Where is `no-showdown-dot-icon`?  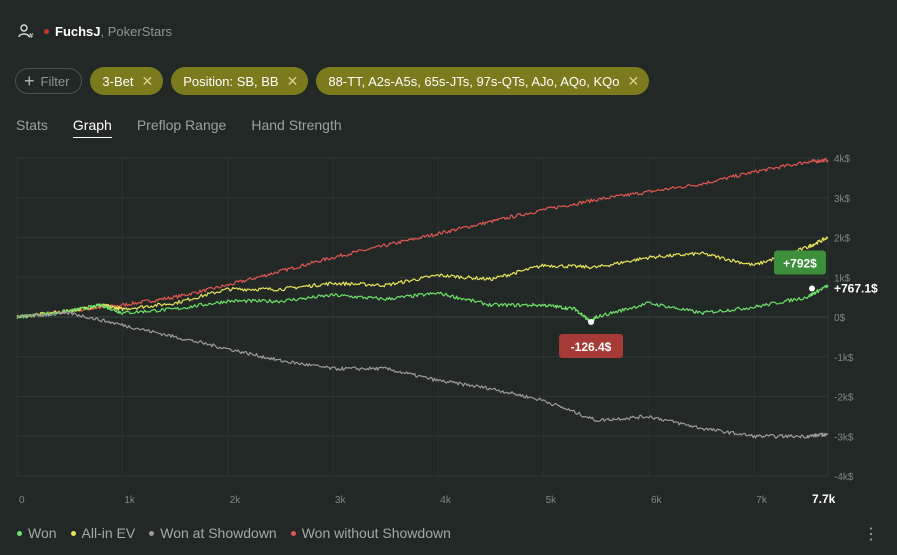
no-showdown-dot-icon is located at coordinates (293, 533).